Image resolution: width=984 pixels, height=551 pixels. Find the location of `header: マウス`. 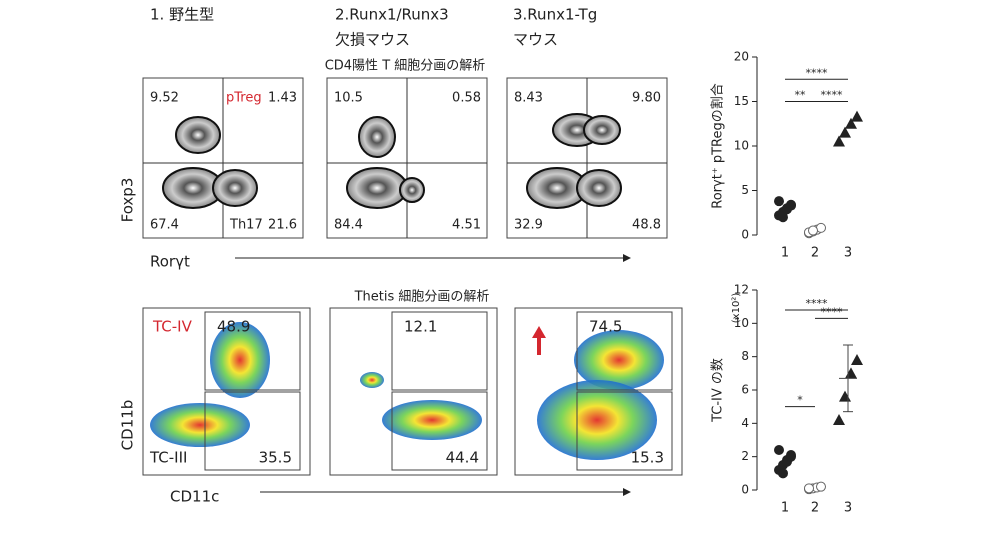

header: マウス is located at coordinates (535, 40).